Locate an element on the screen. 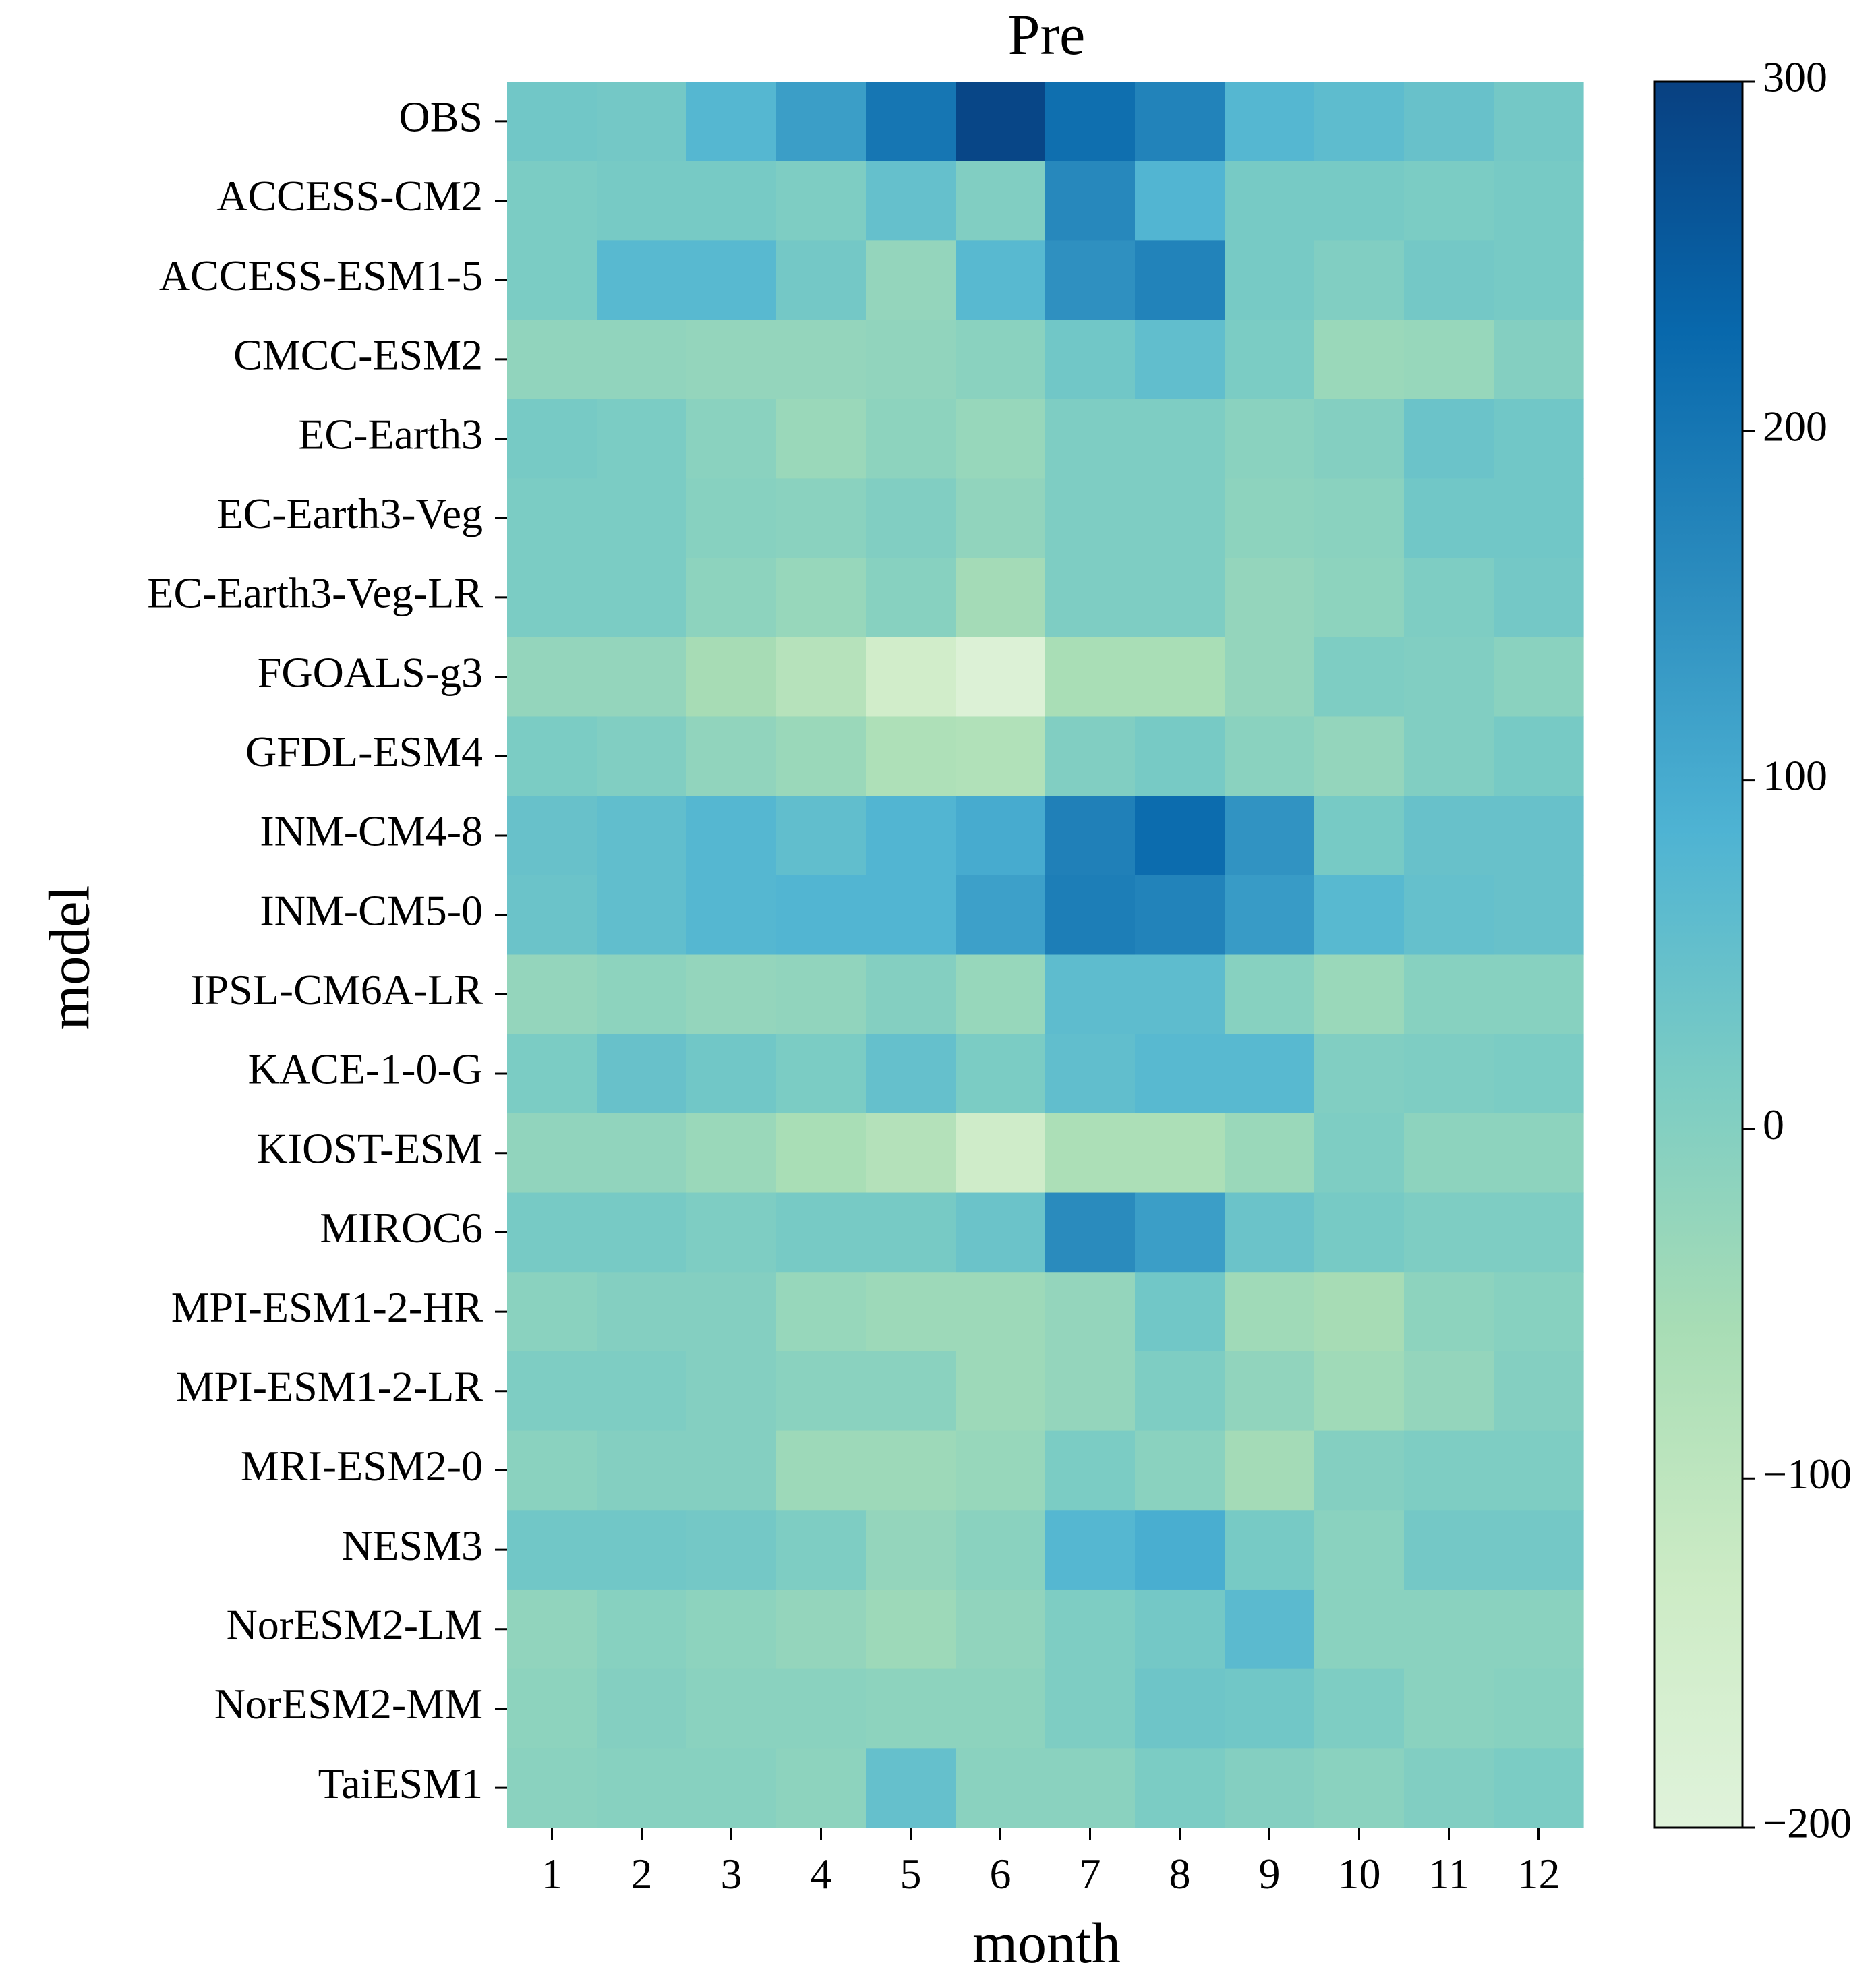  x-tick-label: 12 is located at coordinates (1538, 1874).